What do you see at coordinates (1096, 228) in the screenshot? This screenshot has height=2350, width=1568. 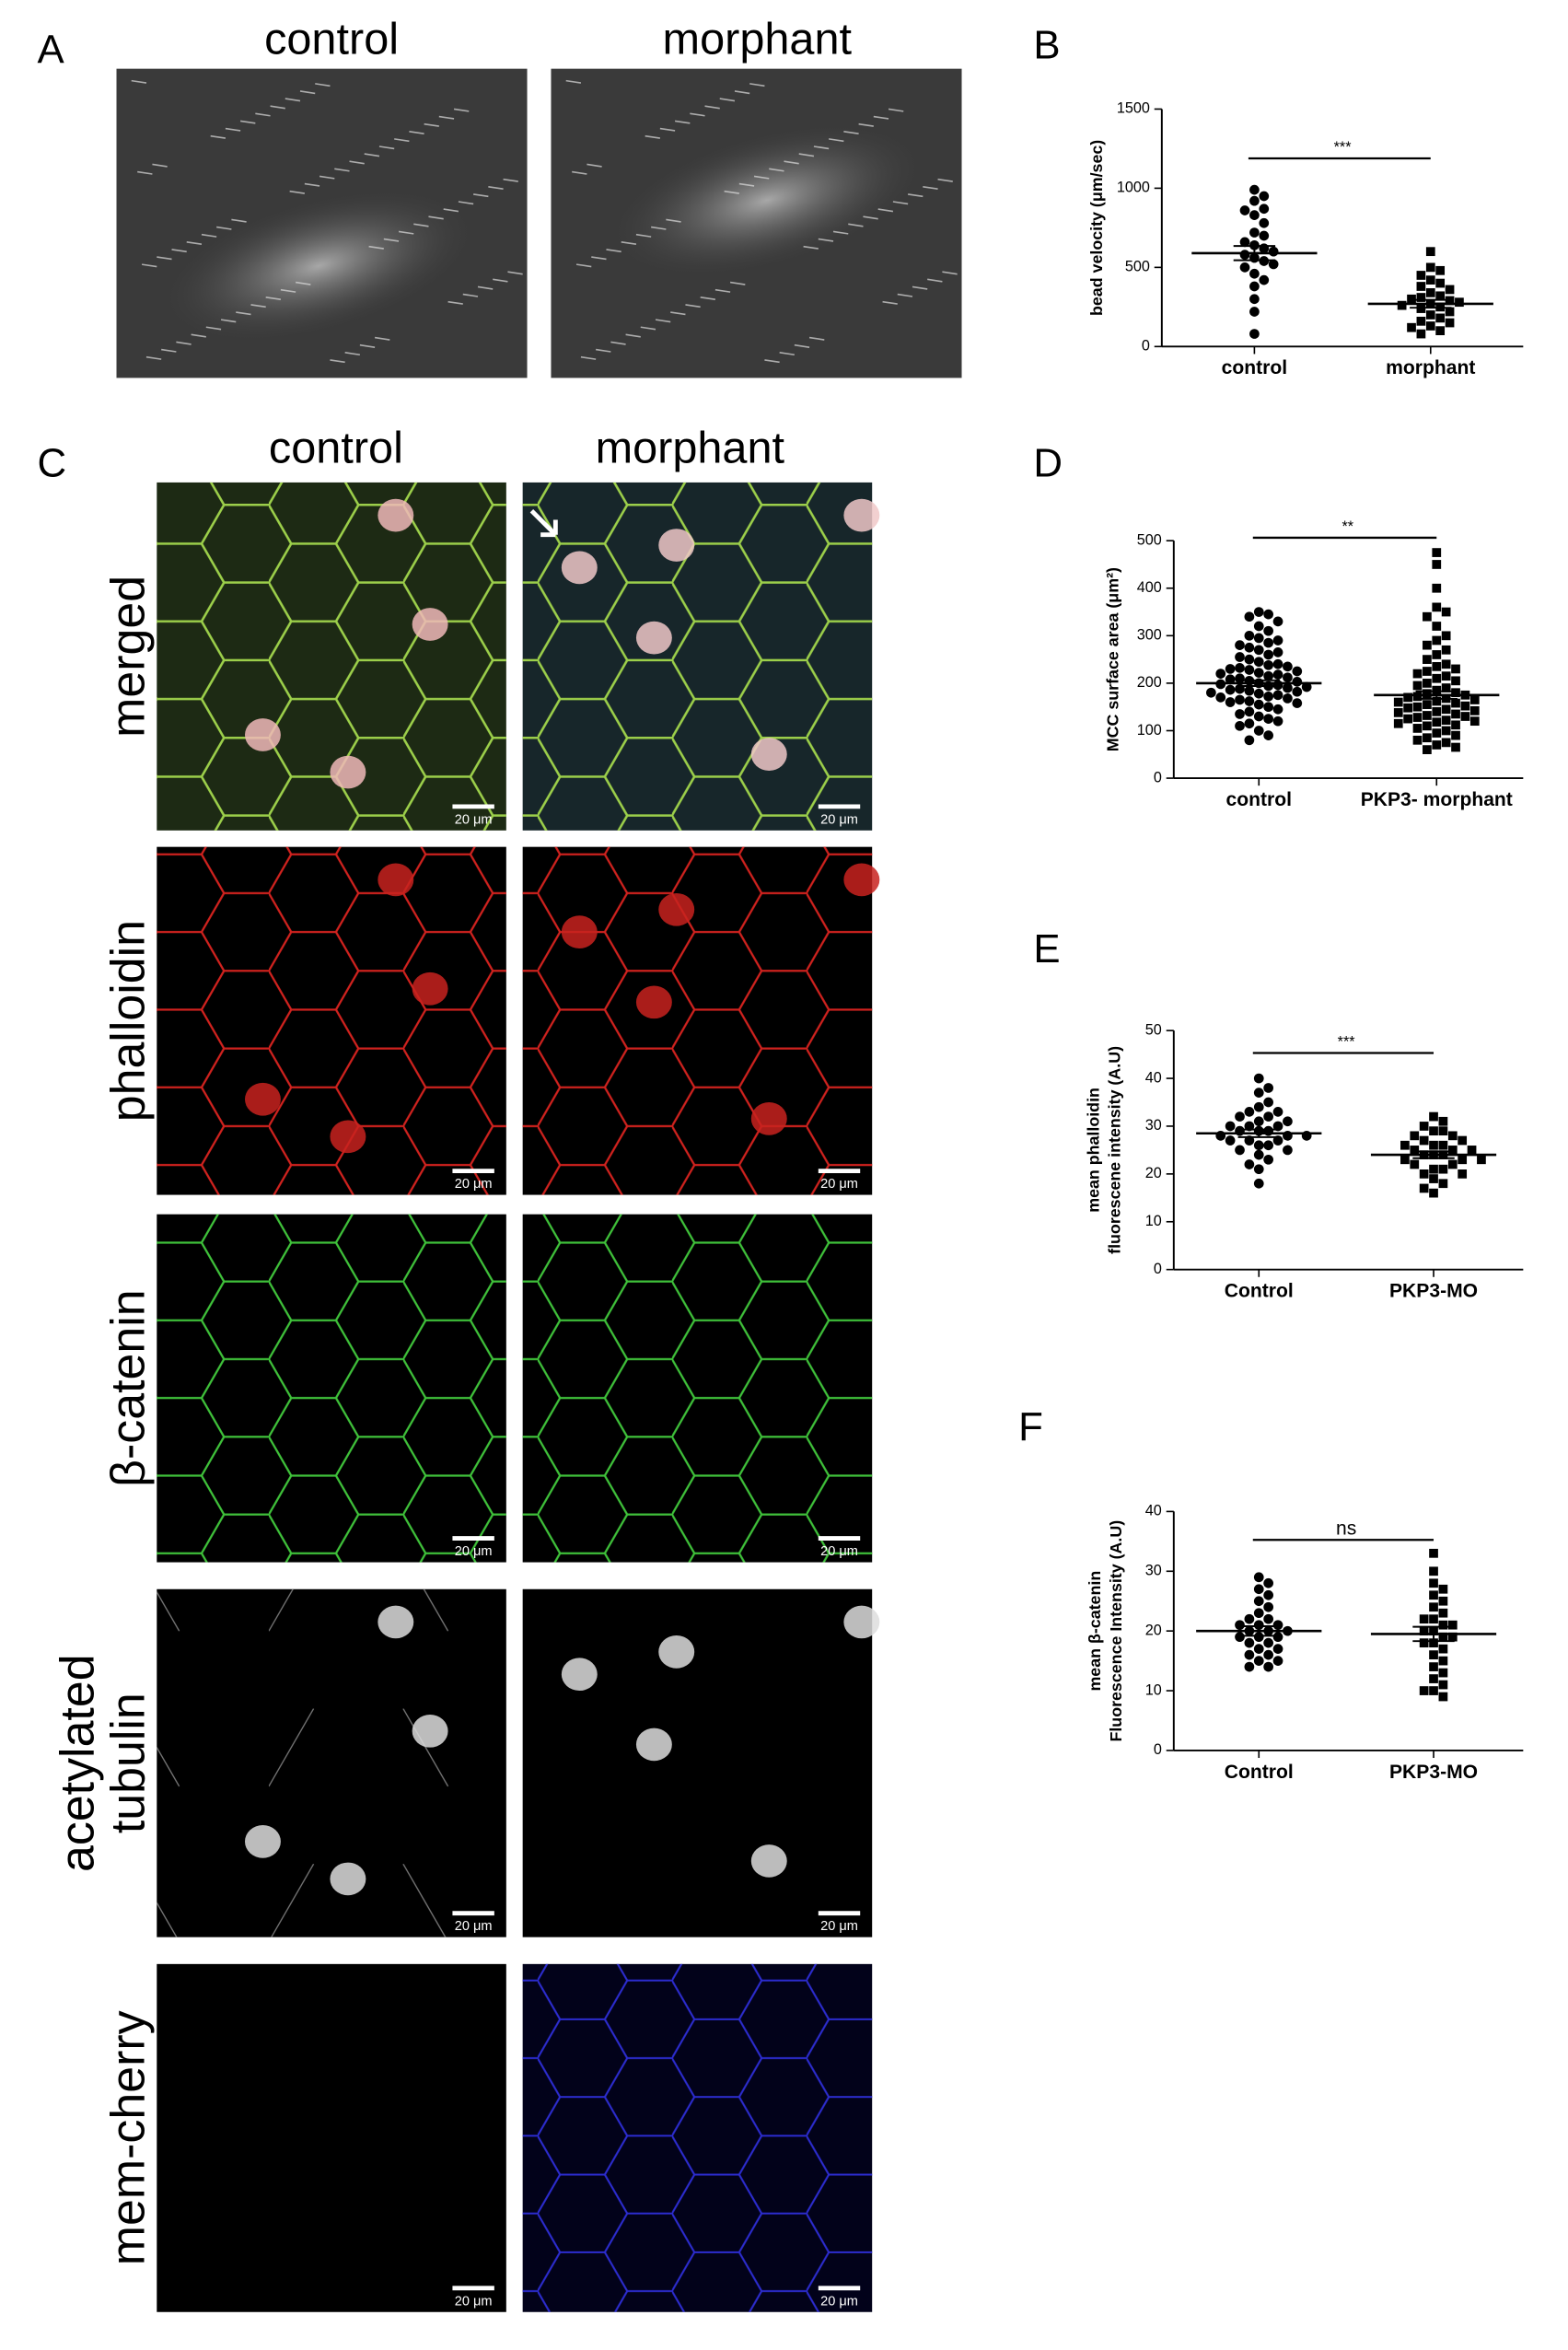 I see `y-axis-label: bead velocity (μm/sec)` at bounding box center [1096, 228].